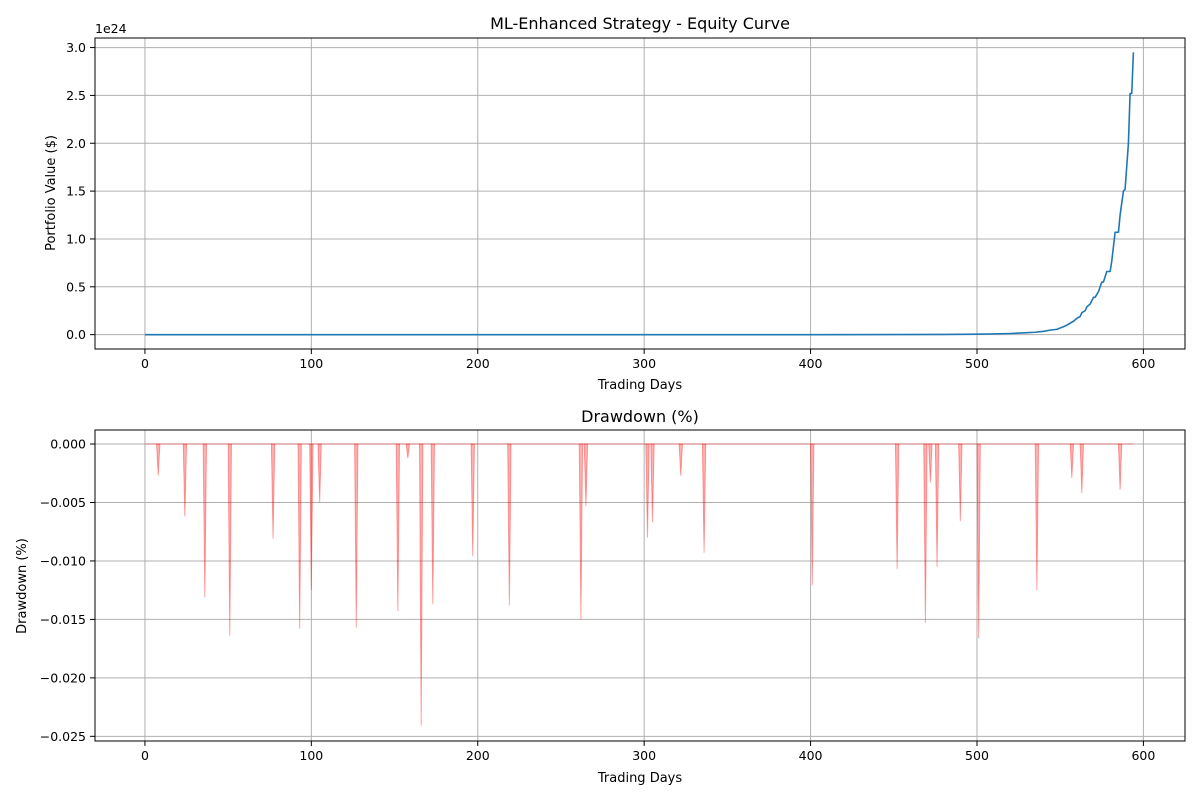  I want to click on equity-y-tick-label: 2.0, so click(76, 143).